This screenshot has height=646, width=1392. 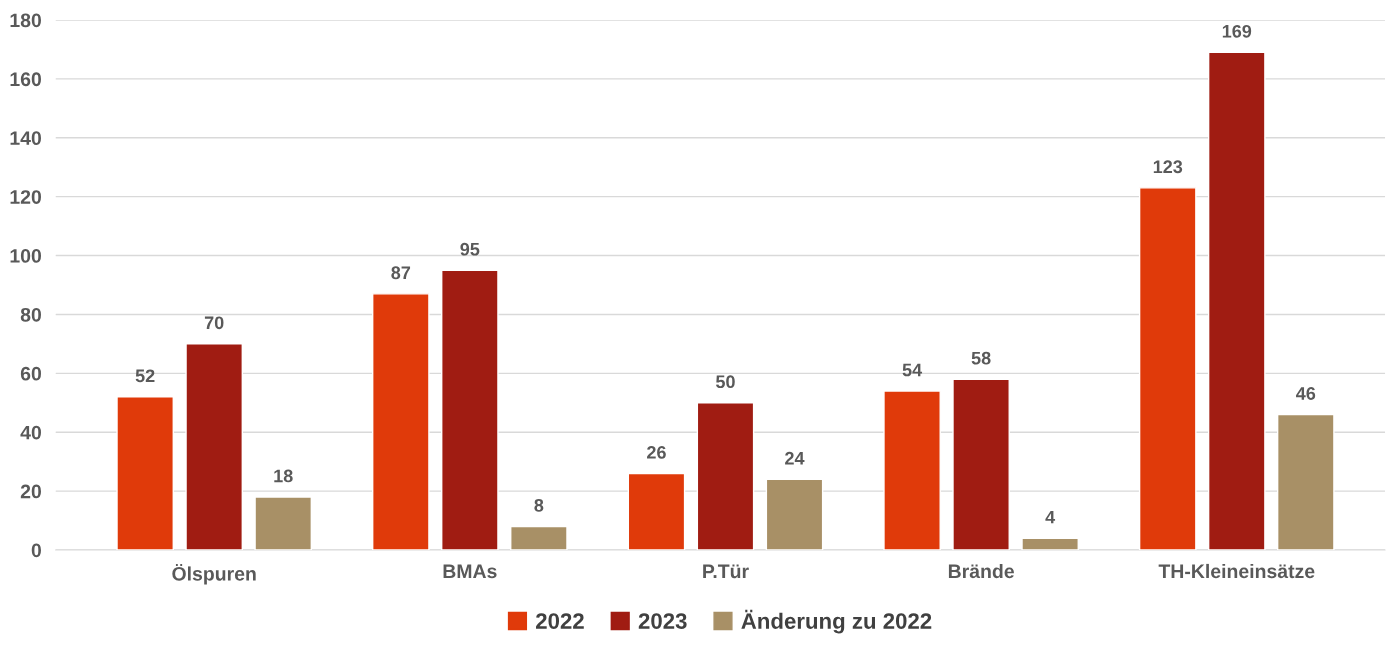 What do you see at coordinates (560, 621) in the screenshot?
I see `legend-label: 2022` at bounding box center [560, 621].